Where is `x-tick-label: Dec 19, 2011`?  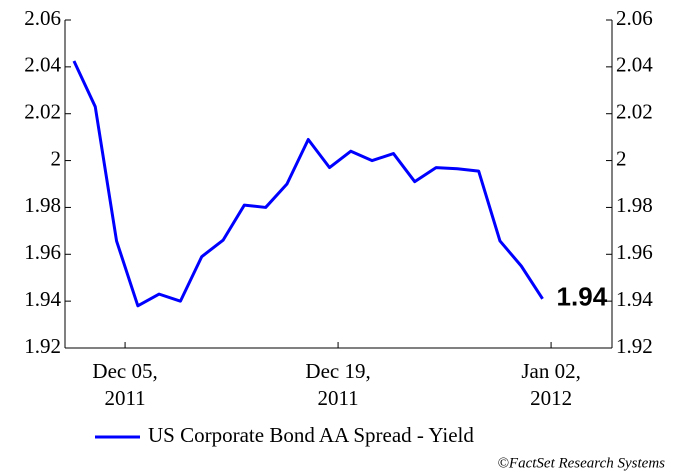
x-tick-label: Dec 19, 2011 is located at coordinates (338, 384).